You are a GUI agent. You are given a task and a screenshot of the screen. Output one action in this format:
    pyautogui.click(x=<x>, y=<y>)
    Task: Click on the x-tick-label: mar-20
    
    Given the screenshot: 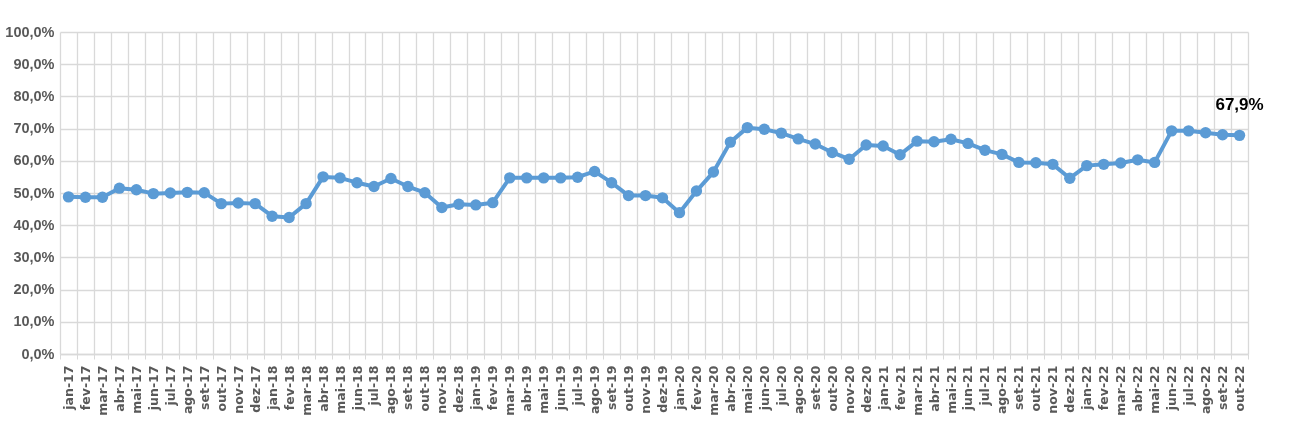 What is the action you would take?
    pyautogui.click(x=713, y=390)
    